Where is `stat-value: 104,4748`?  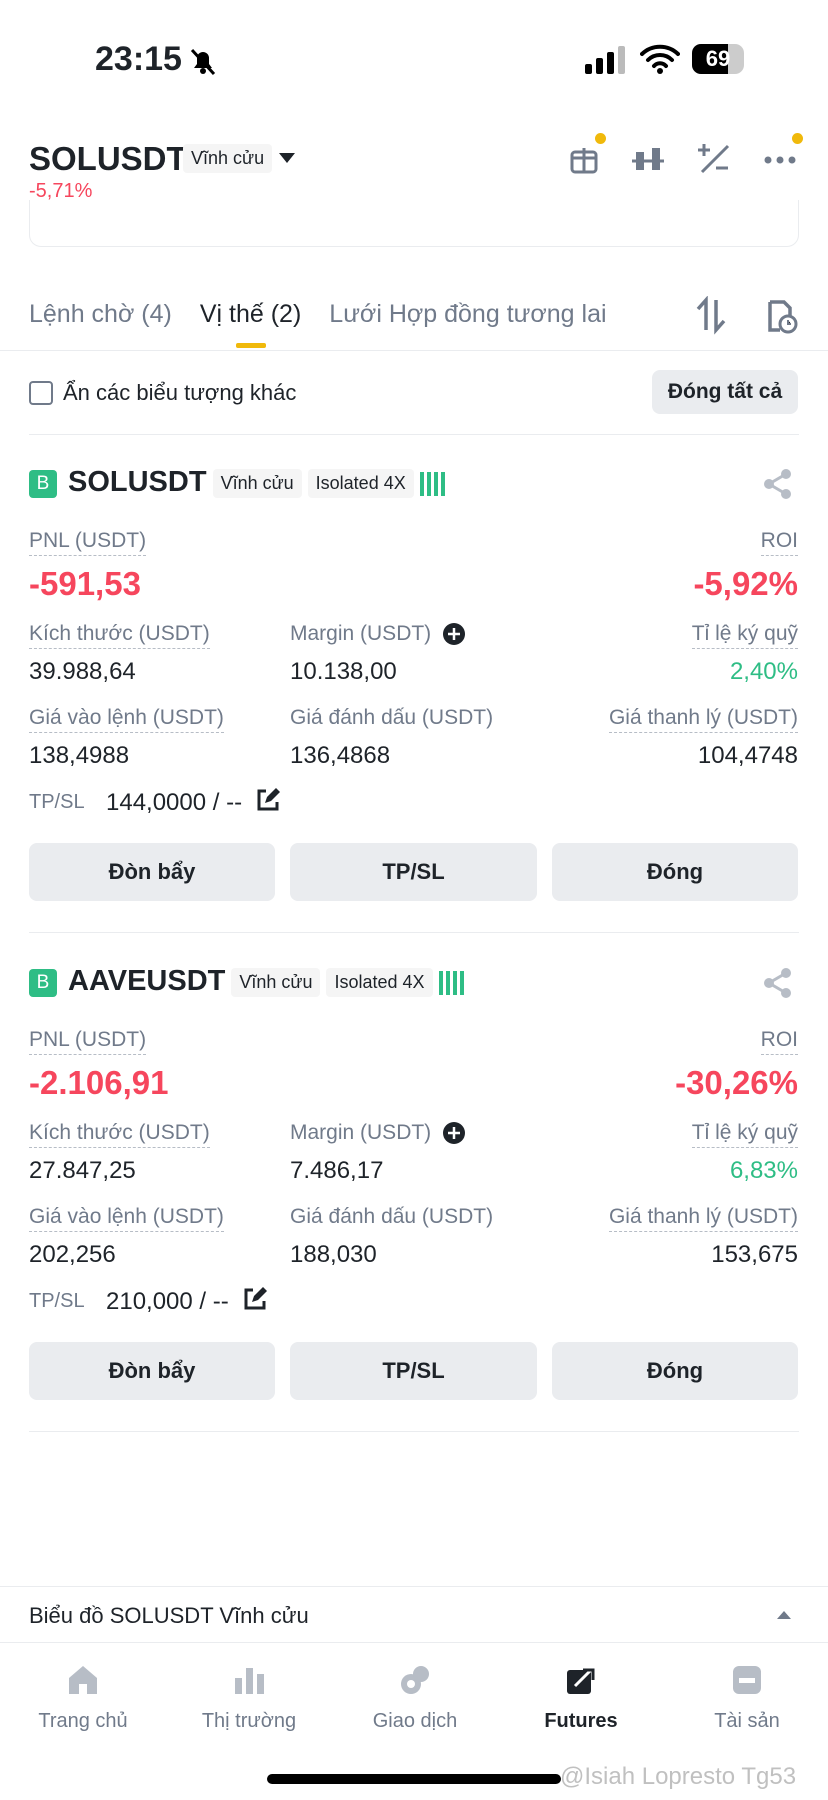 stat-value: 104,4748 is located at coordinates (747, 755).